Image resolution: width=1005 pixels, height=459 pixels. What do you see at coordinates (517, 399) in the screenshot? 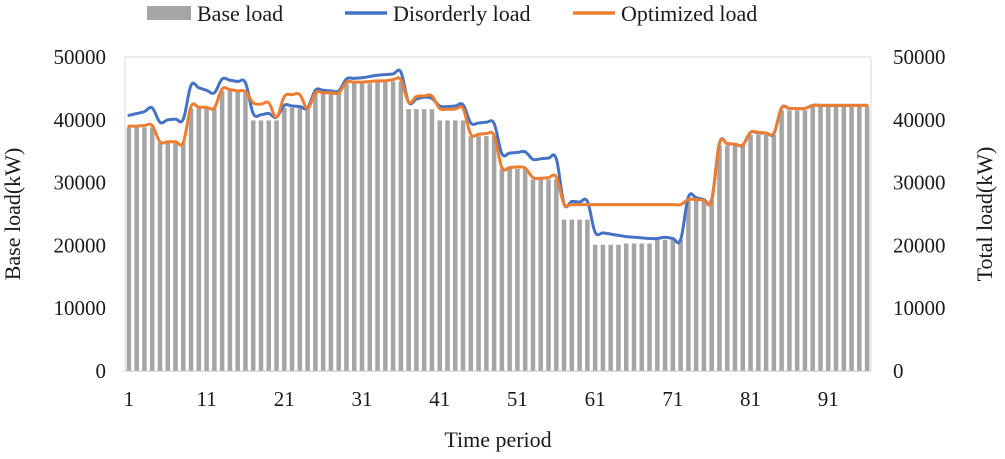
I see `x-tick-label: 51` at bounding box center [517, 399].